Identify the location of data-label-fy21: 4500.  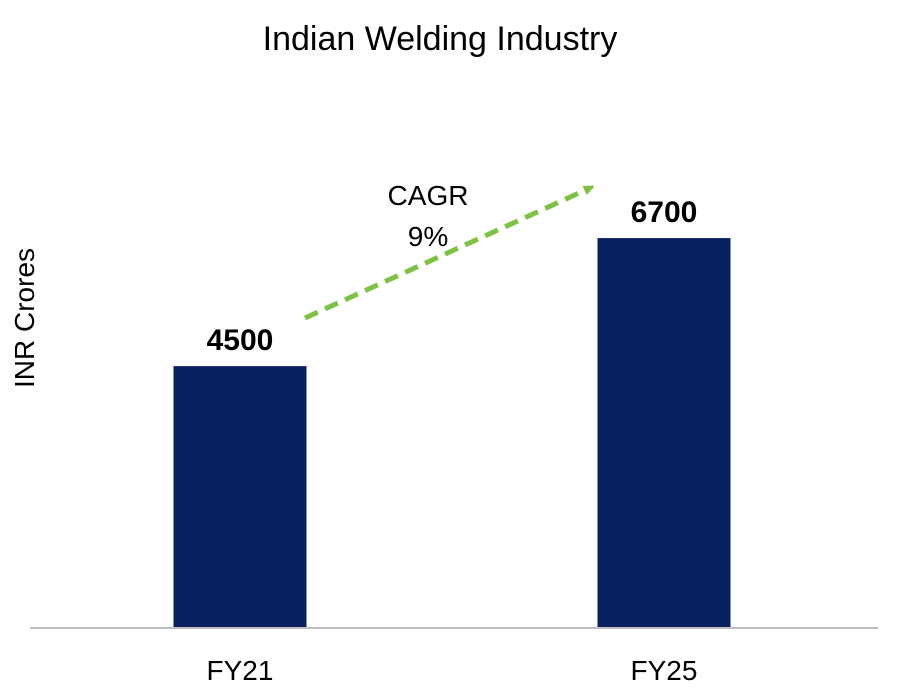
(240, 340).